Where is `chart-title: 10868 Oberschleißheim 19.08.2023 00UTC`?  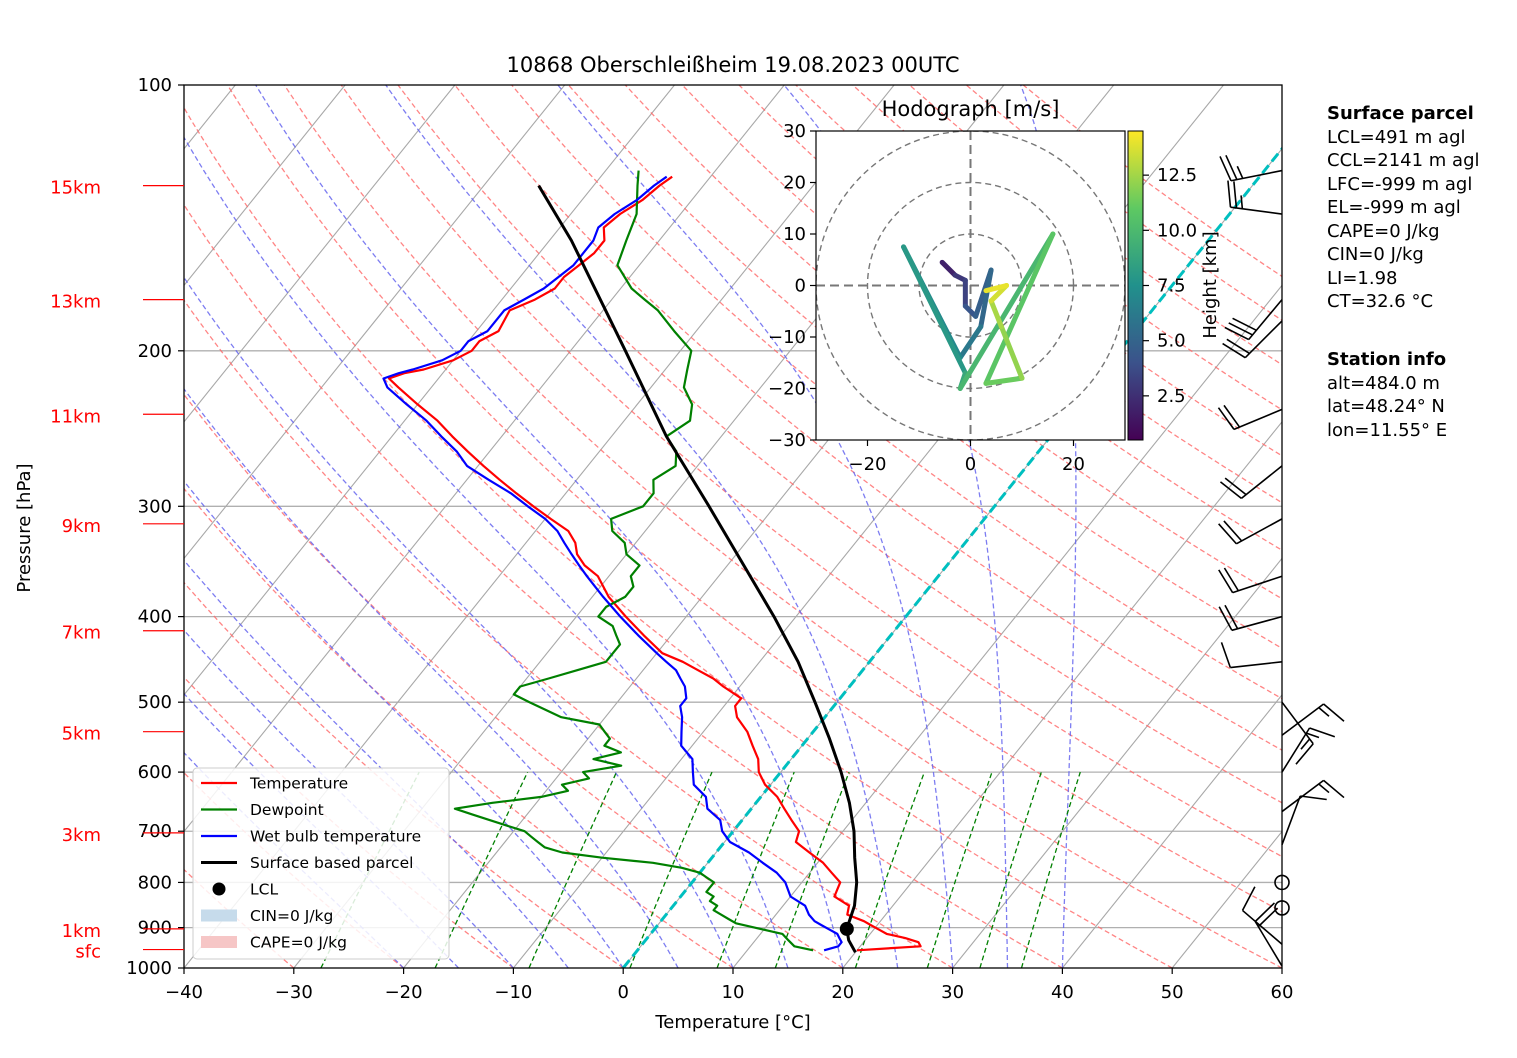 chart-title: 10868 Oberschleißheim 19.08.2023 00UTC is located at coordinates (733, 65).